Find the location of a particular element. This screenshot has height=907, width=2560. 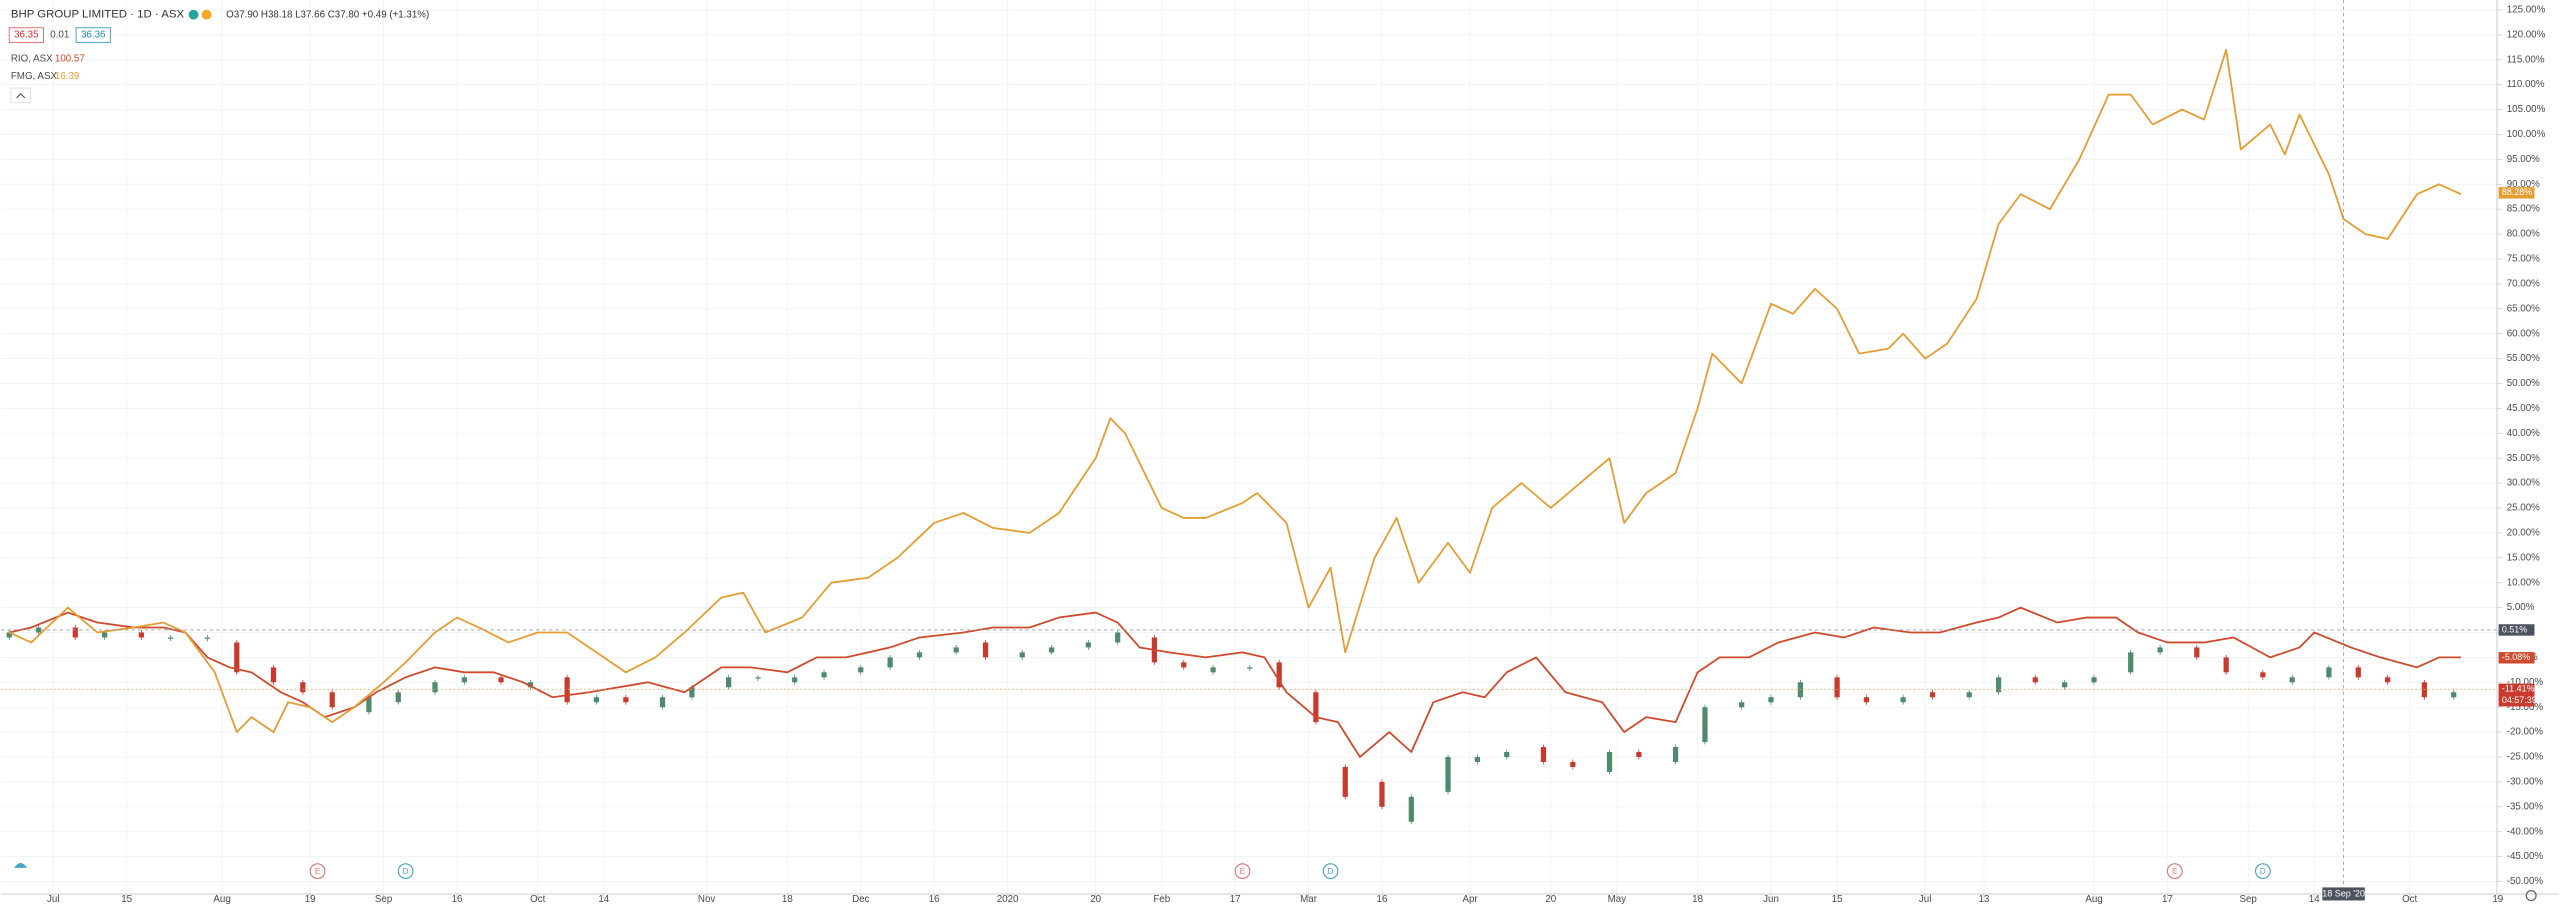

x-tick-label: Dec is located at coordinates (860, 899).